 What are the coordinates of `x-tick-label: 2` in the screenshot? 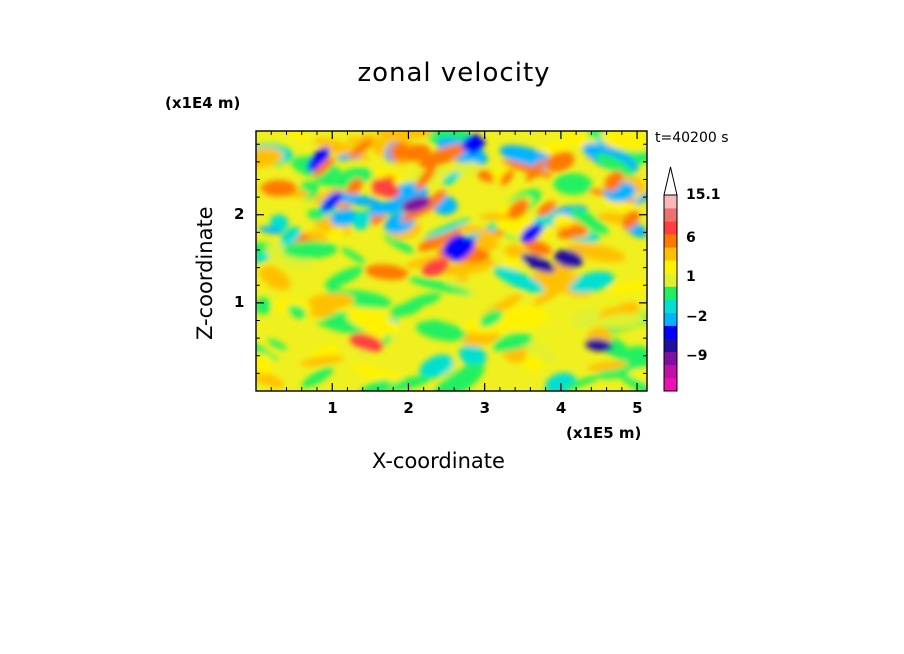 It's located at (408, 408).